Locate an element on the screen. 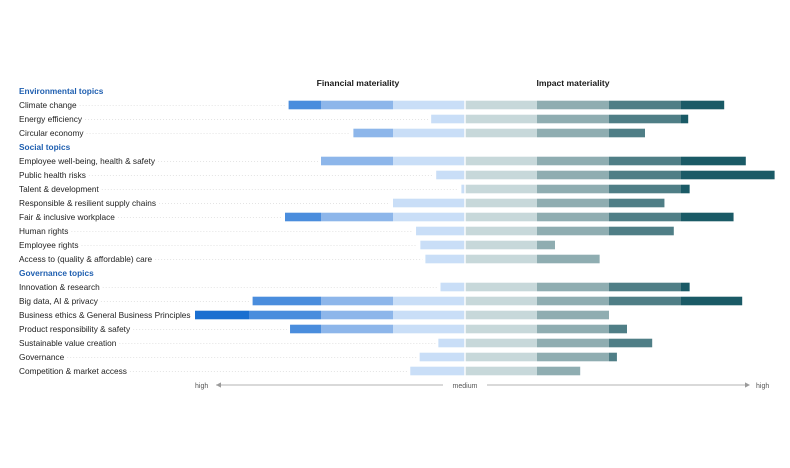  axis-right-label: high is located at coordinates (762, 386).